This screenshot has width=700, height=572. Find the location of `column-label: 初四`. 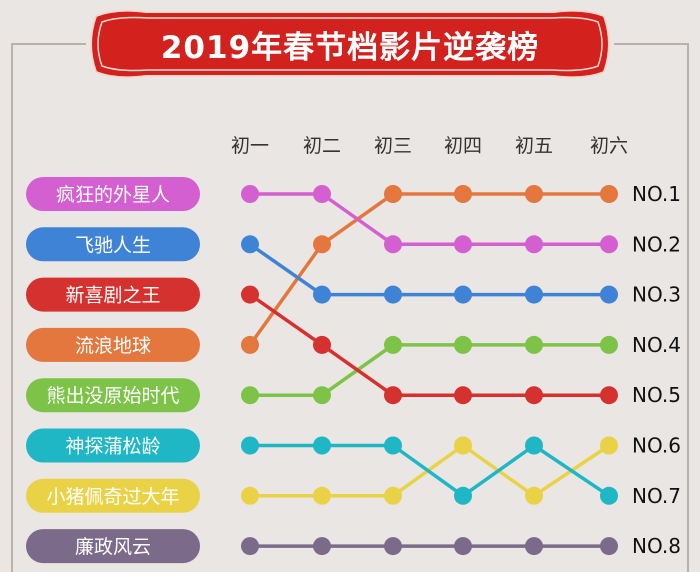

column-label: 初四 is located at coordinates (463, 146).